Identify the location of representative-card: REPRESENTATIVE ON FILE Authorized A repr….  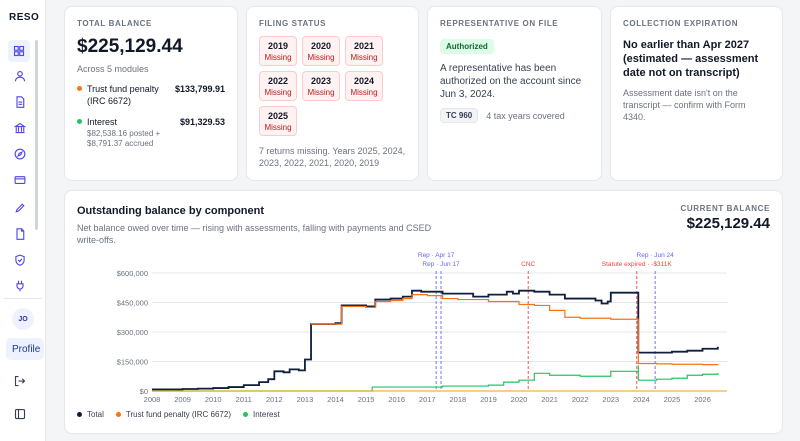
(514, 93).